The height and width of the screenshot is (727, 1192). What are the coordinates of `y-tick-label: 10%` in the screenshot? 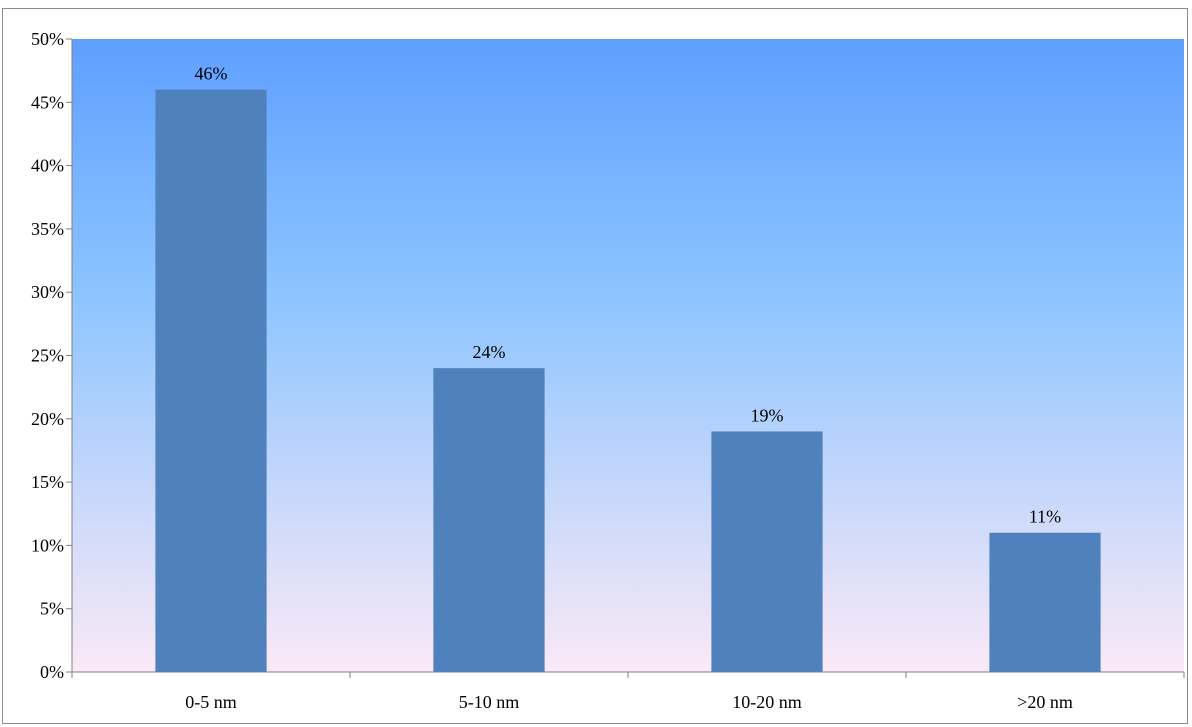 It's located at (47, 545).